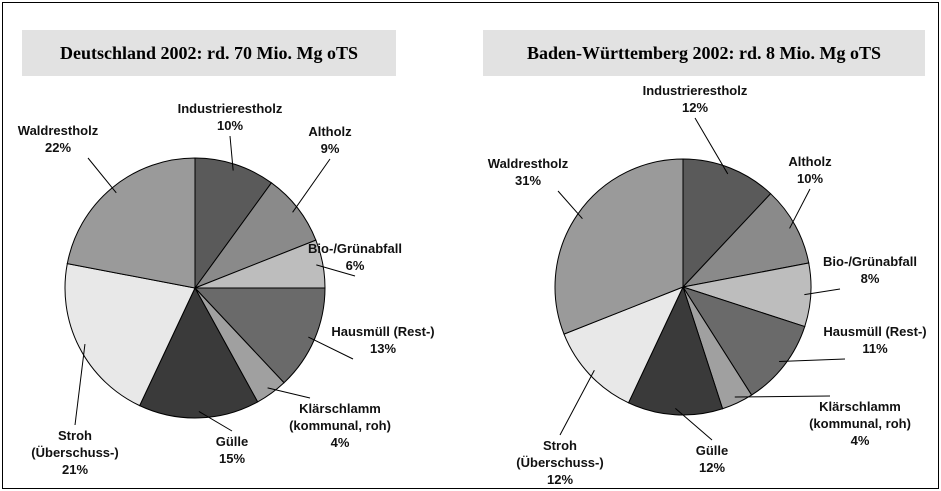 This screenshot has width=941, height=491. I want to click on value-label: 6%, so click(355, 265).